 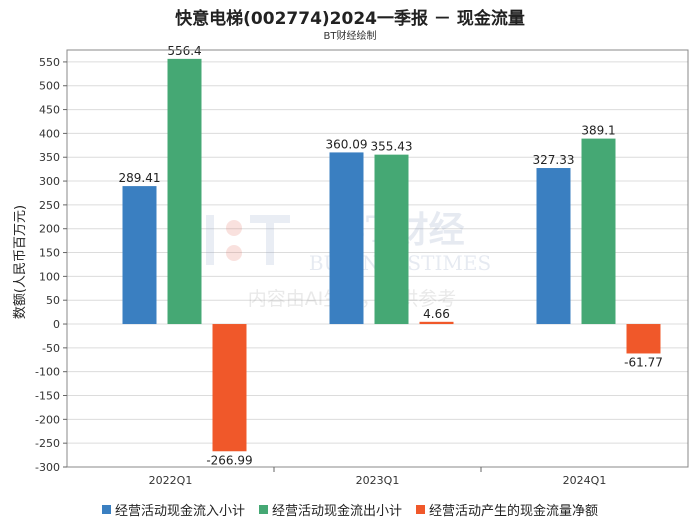 What do you see at coordinates (184, 51) in the screenshot?
I see `data-label: 556.4` at bounding box center [184, 51].